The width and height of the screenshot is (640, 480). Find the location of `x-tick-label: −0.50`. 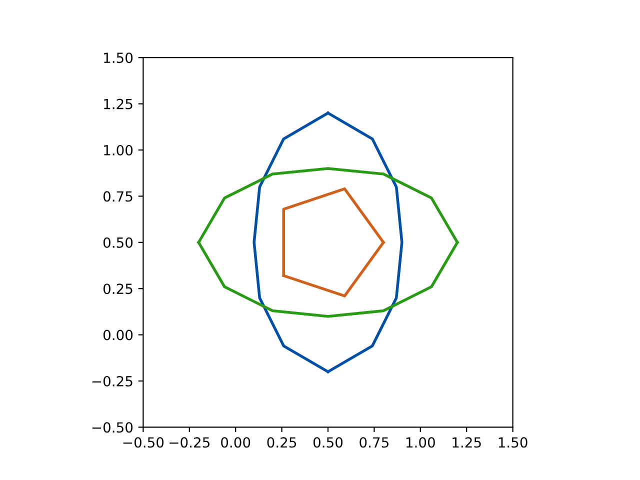

x-tick-label: −0.50 is located at coordinates (143, 442).